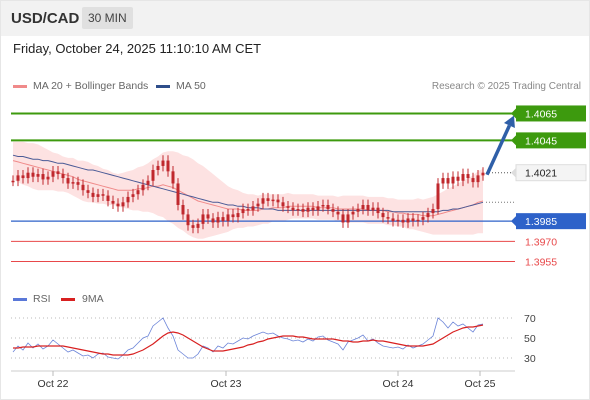  What do you see at coordinates (541, 174) in the screenshot?
I see `current-price-label: 1.4021` at bounding box center [541, 174].